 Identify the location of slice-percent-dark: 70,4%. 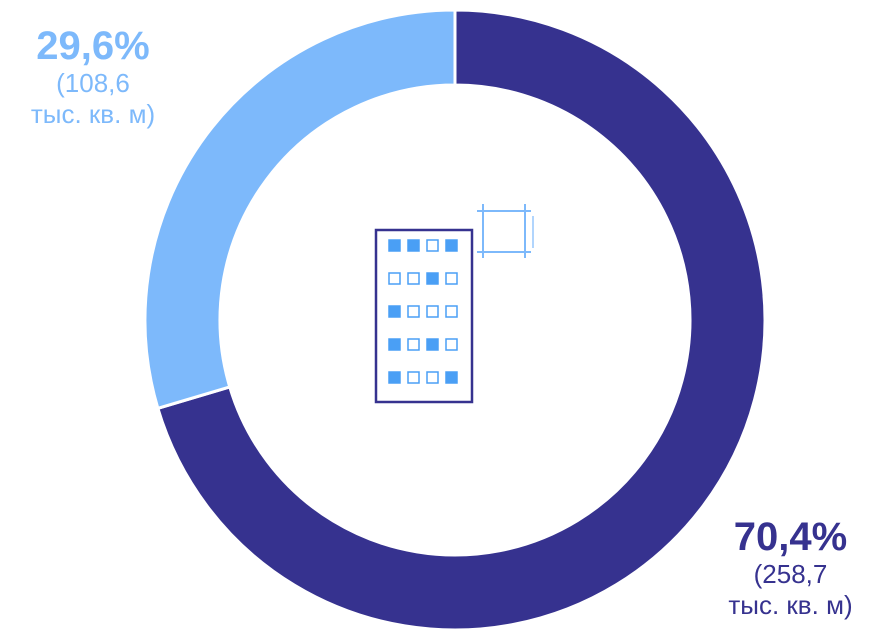
(790, 537).